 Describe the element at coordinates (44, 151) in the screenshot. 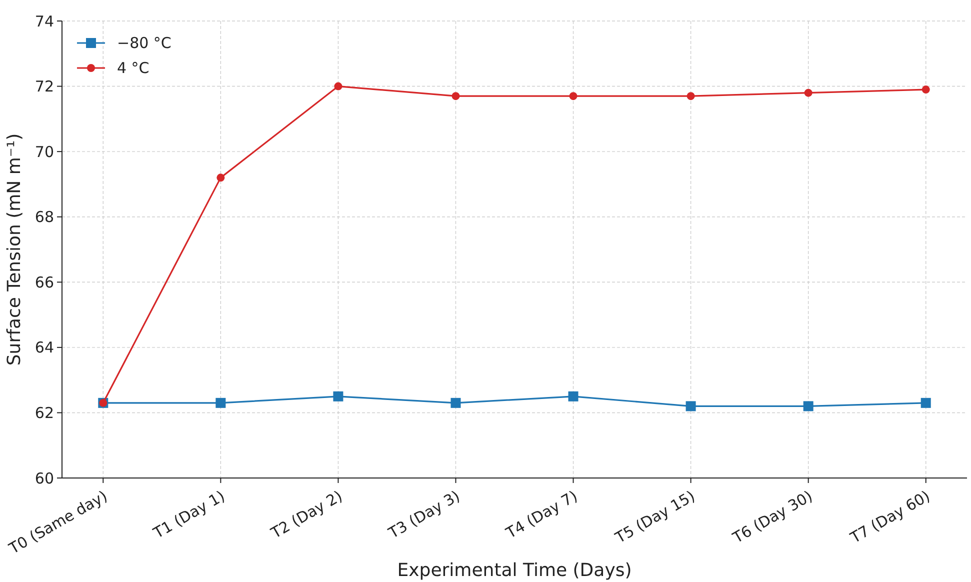

I see `y-tick-label: 70` at that location.